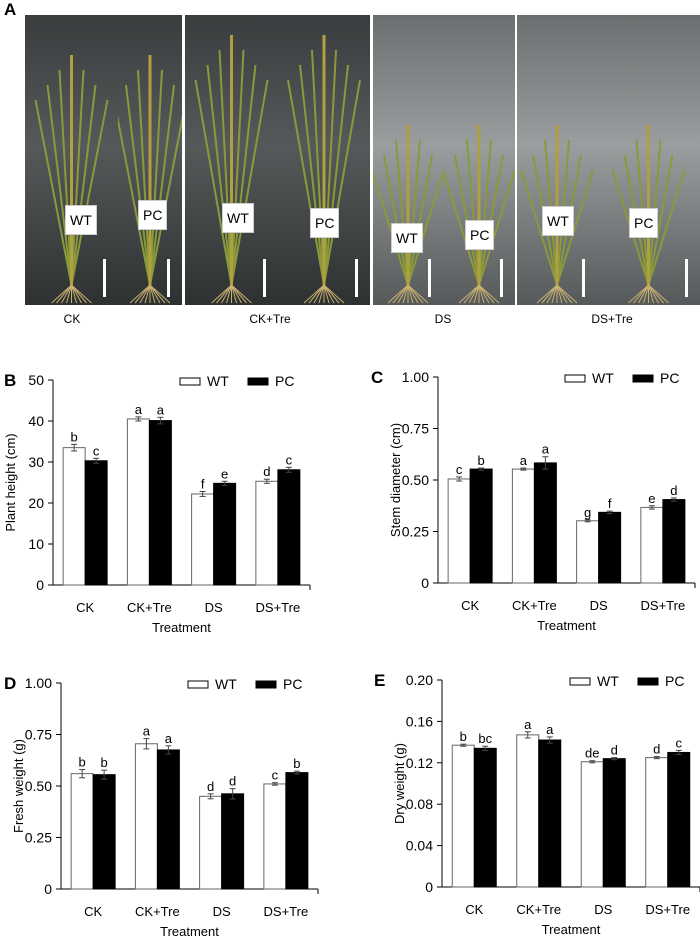 The width and height of the screenshot is (700, 941). I want to click on y-tick-label: 0.25, so click(415, 532).